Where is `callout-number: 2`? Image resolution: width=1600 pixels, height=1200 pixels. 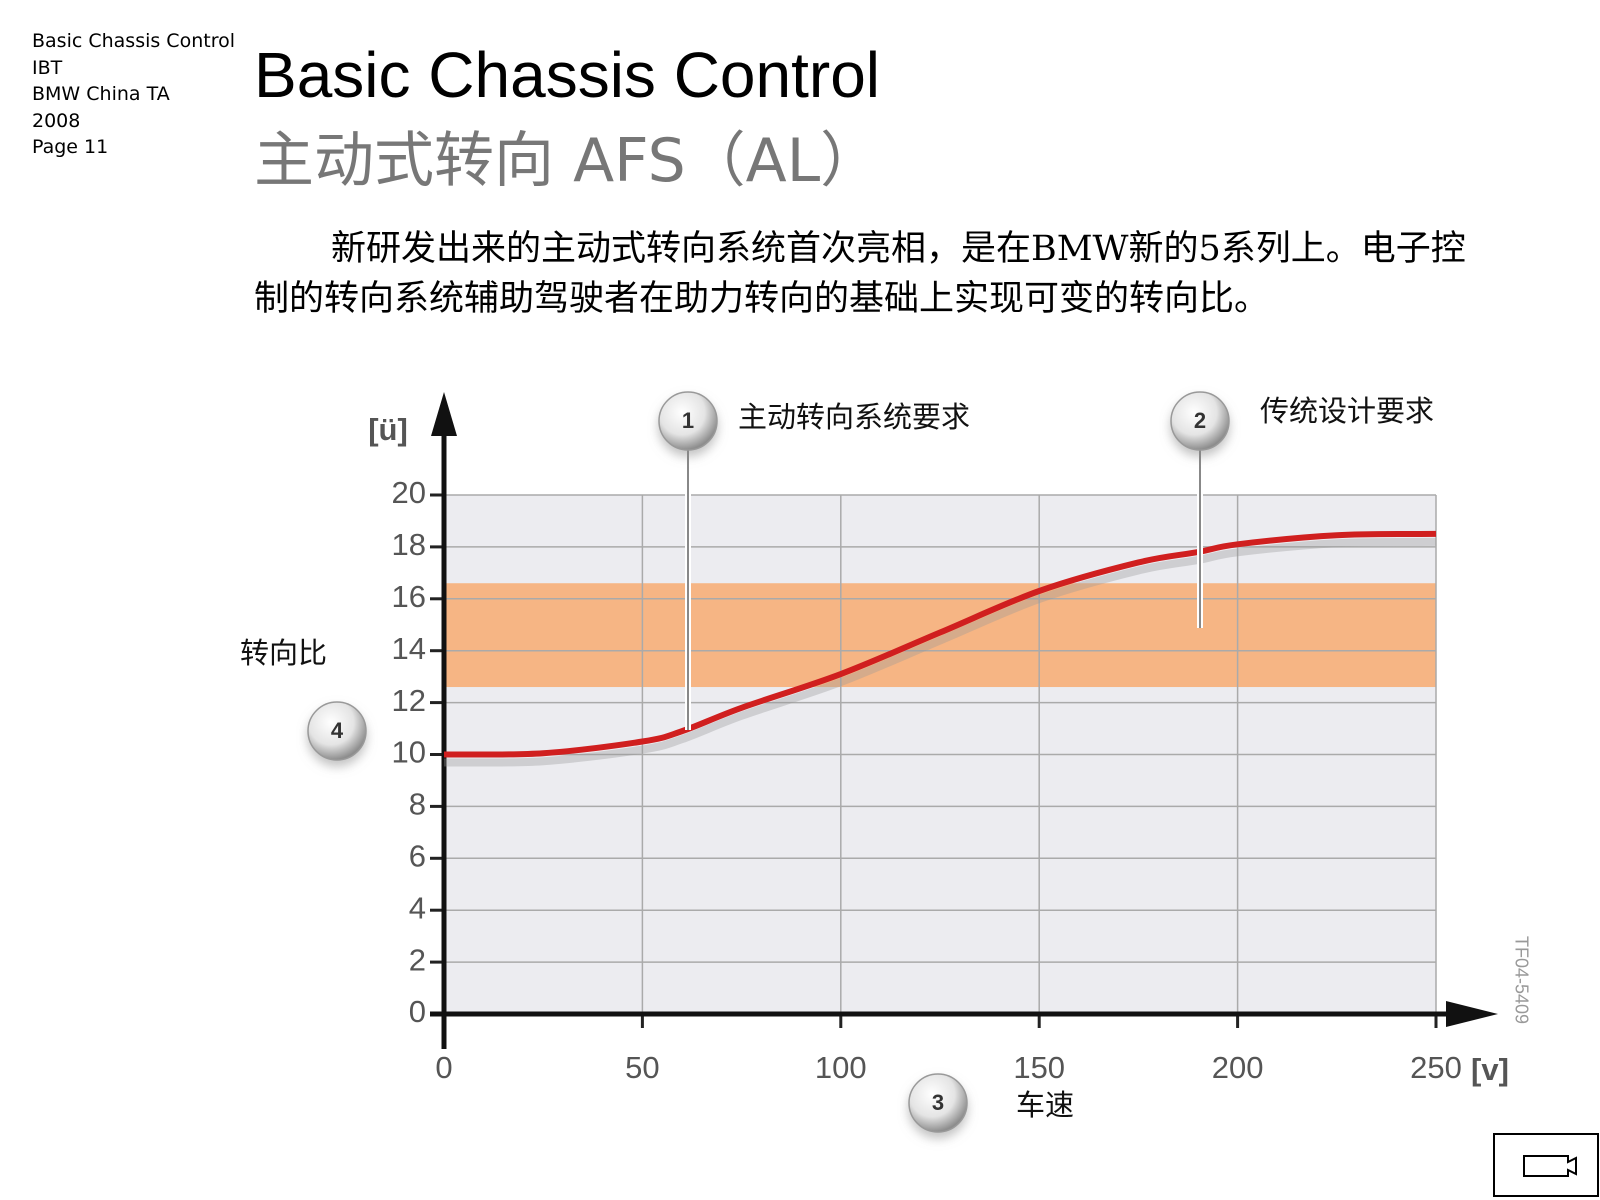 callout-number: 2 is located at coordinates (1200, 420).